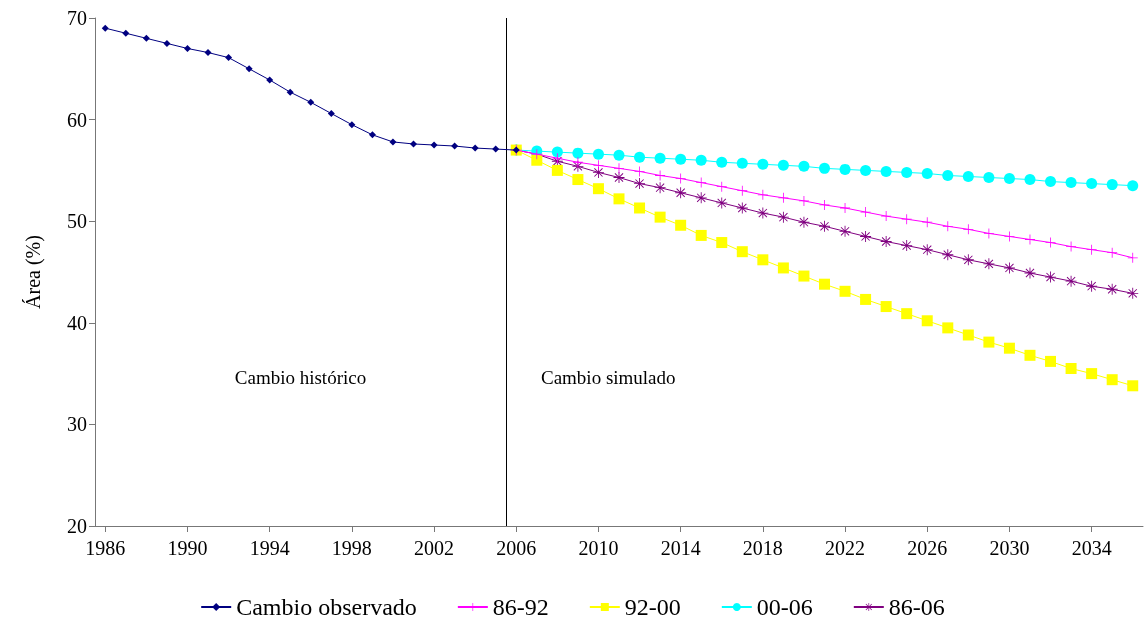  I want to click on annotation: Cambio simulado, so click(608, 377).